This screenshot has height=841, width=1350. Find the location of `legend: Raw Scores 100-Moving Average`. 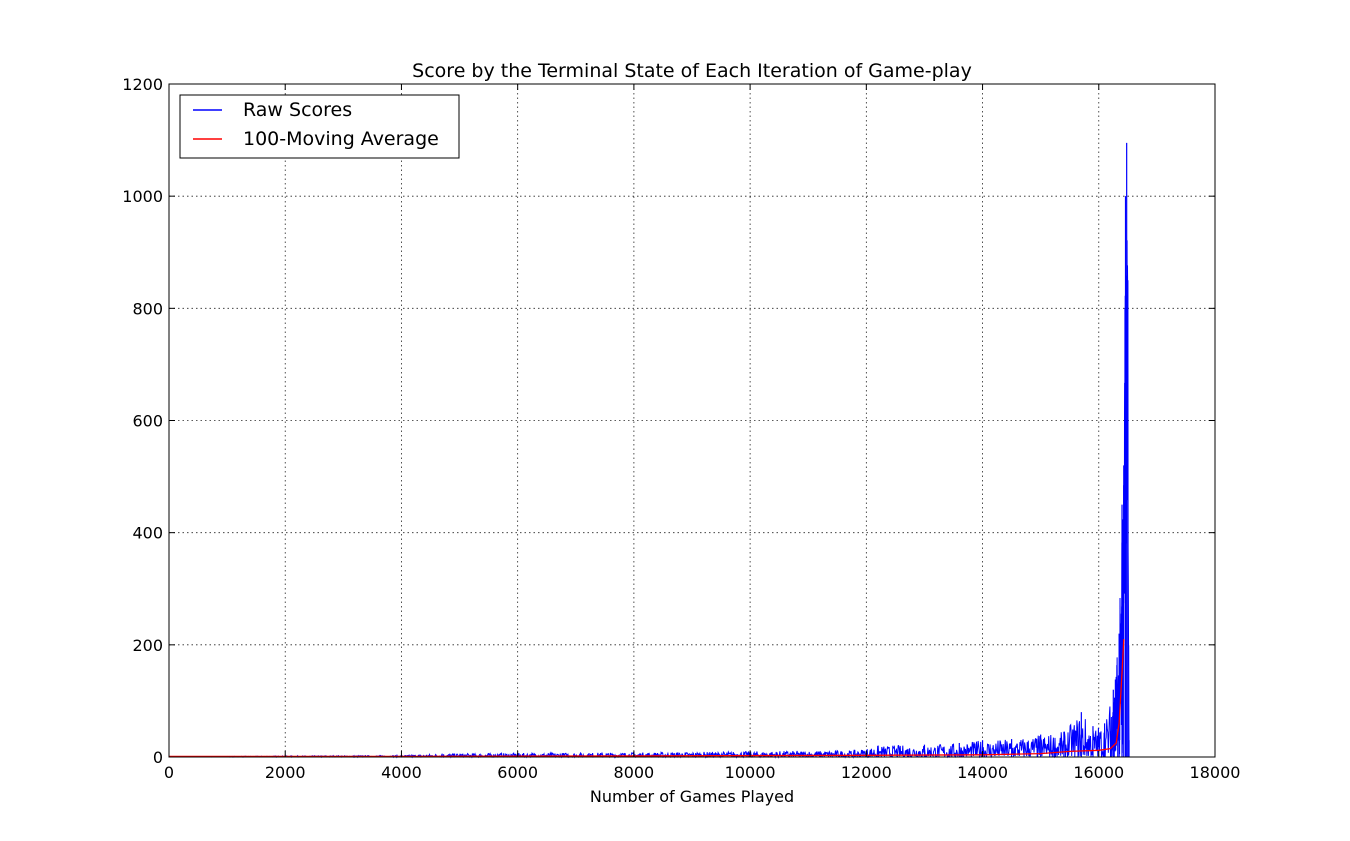

legend: Raw Scores 100-Moving Average is located at coordinates (319, 126).